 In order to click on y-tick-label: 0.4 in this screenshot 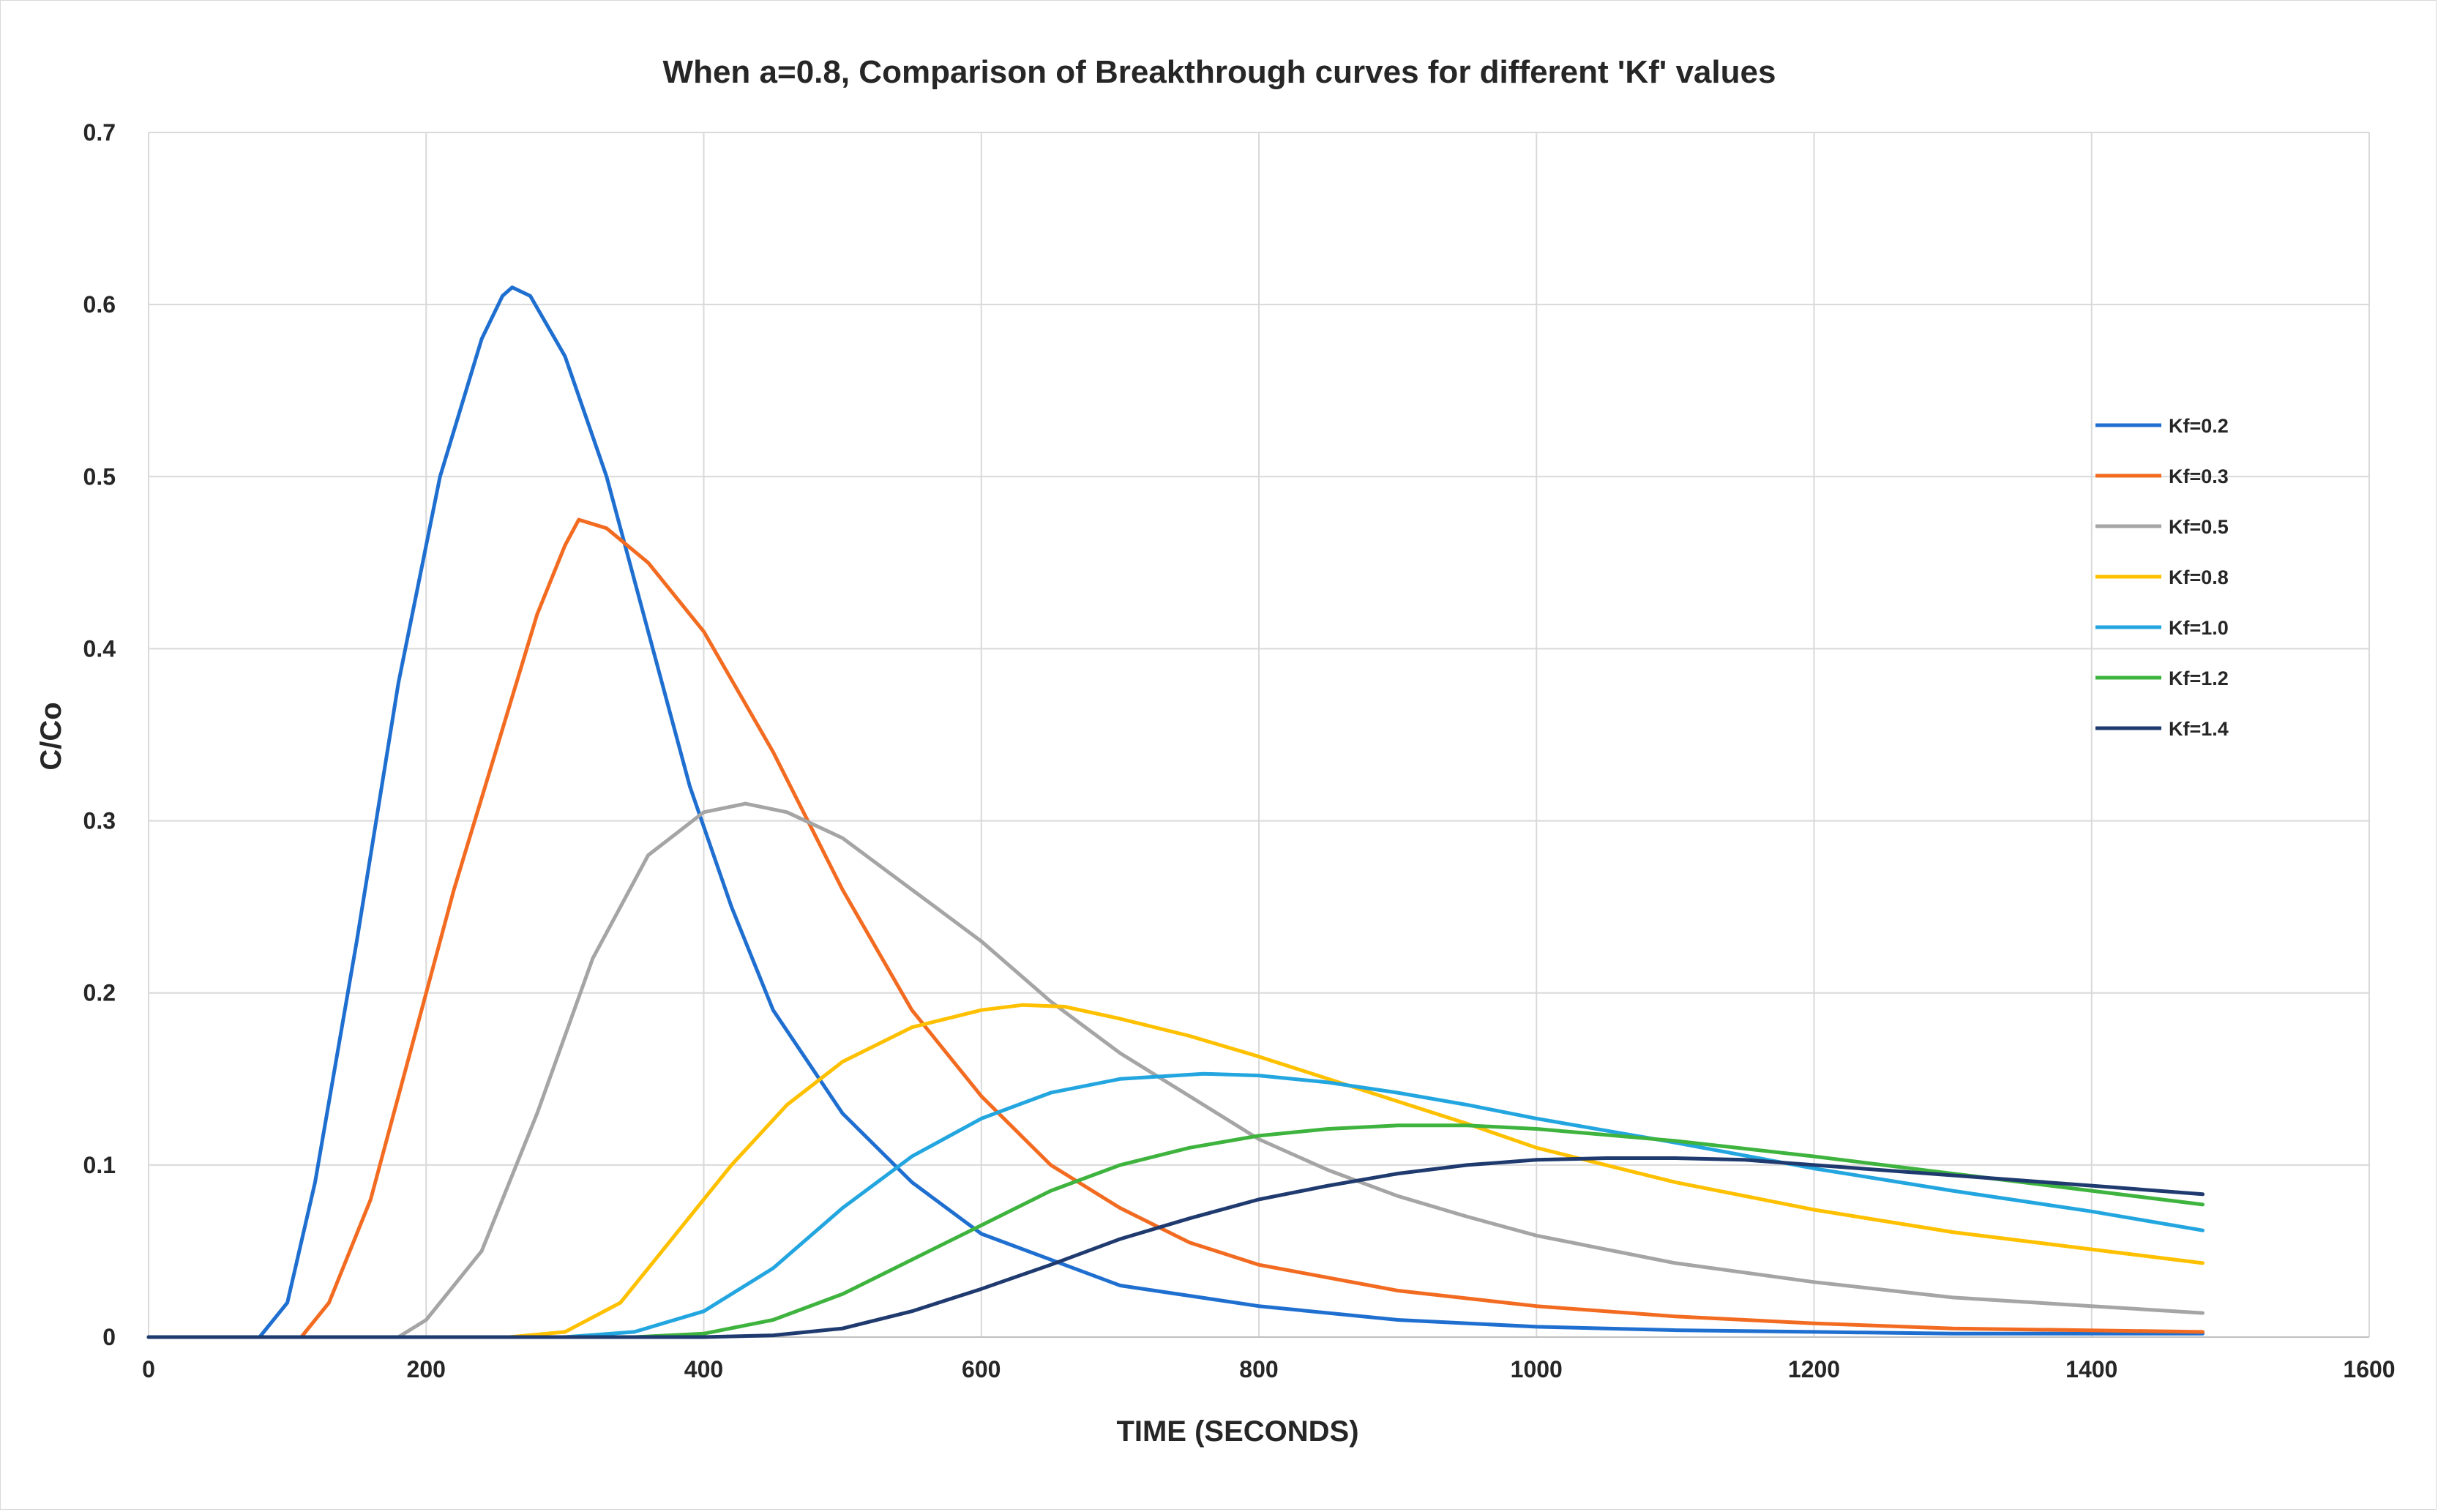, I will do `click(99, 648)`.